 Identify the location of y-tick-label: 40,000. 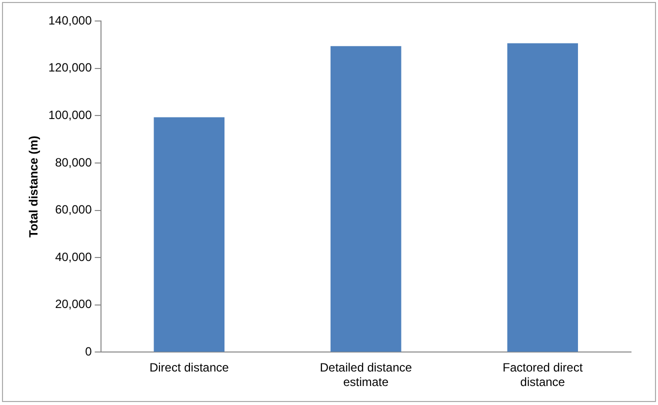
(73, 257).